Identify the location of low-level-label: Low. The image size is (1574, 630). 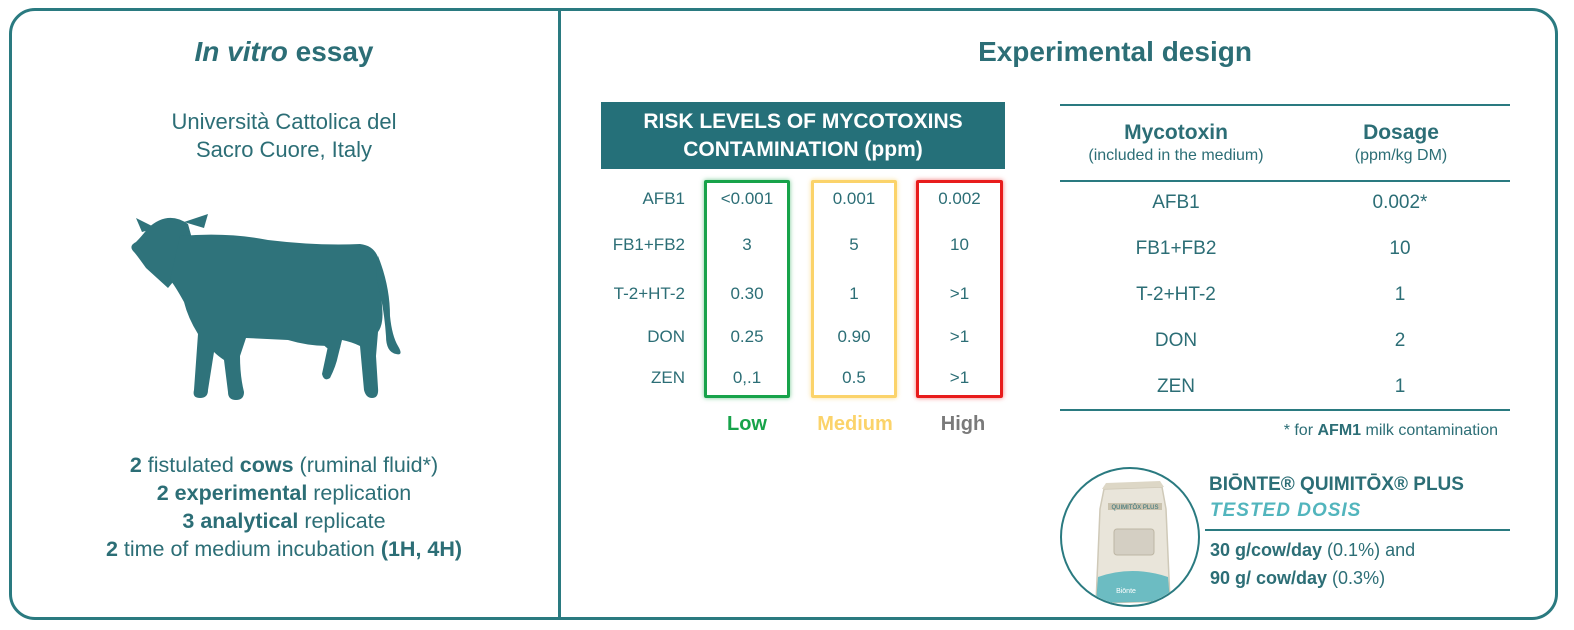
(747, 424).